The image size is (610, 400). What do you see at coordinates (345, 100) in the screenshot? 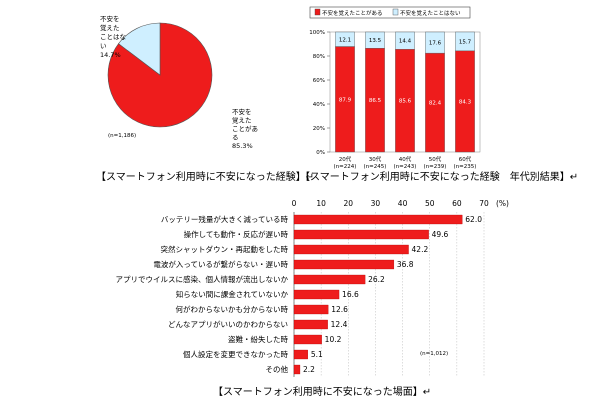
I see `stacked-value-yes: 87.9` at bounding box center [345, 100].